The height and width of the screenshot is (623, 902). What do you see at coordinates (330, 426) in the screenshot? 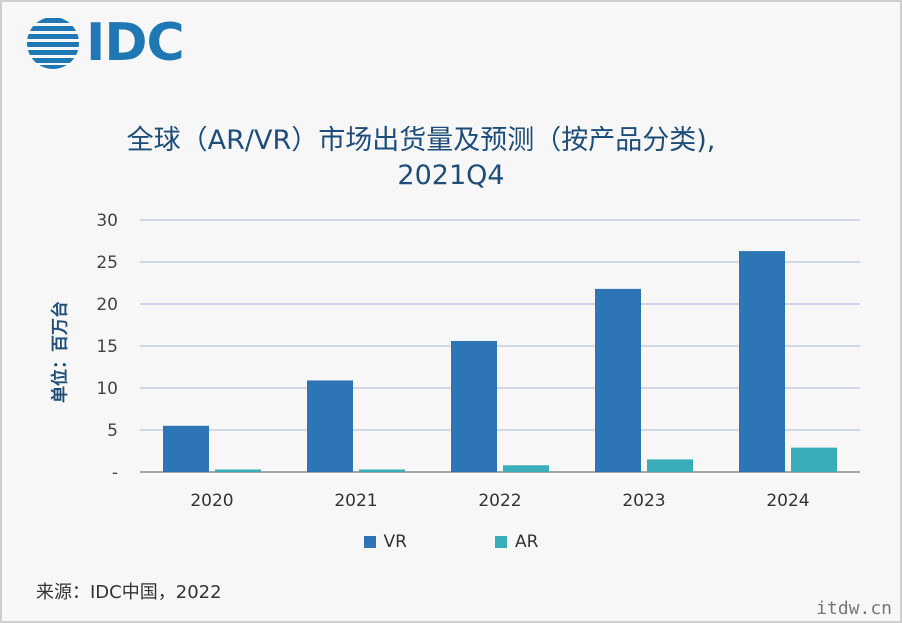
I see `bar-vr-2021` at bounding box center [330, 426].